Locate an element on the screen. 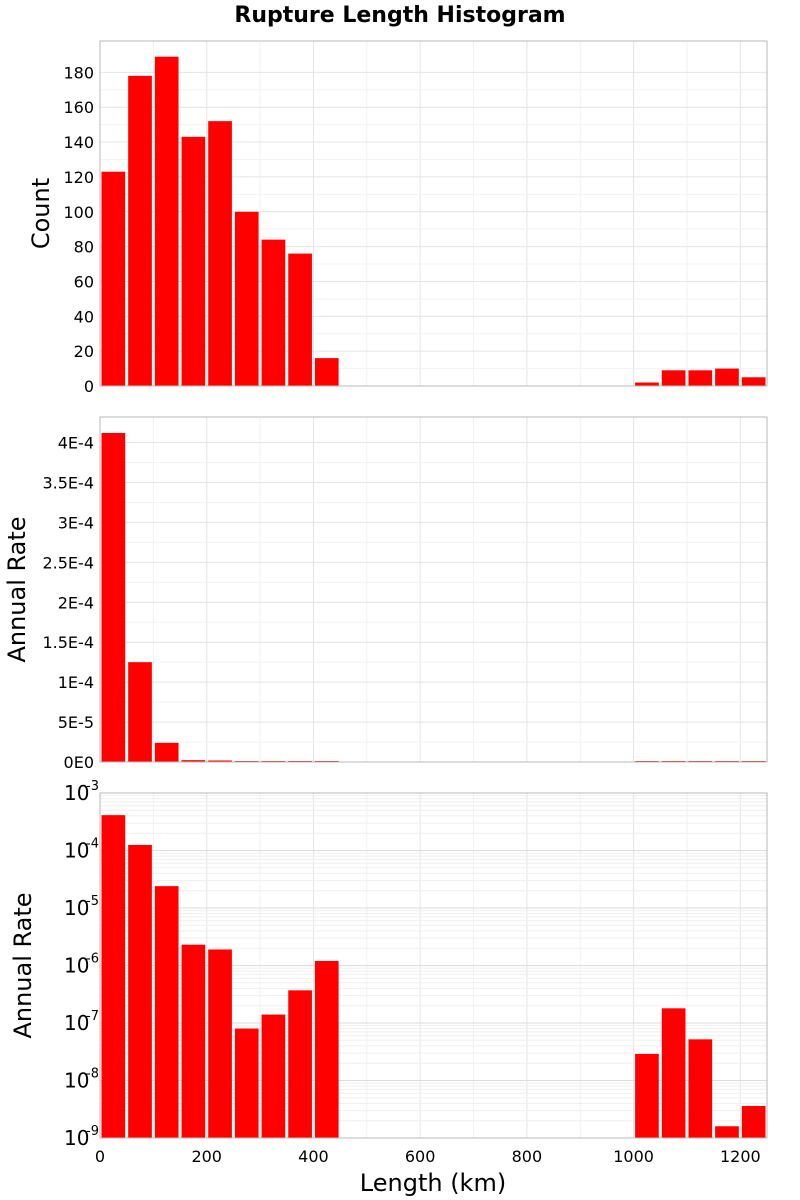  y-tick-label: 180 is located at coordinates (78, 72).